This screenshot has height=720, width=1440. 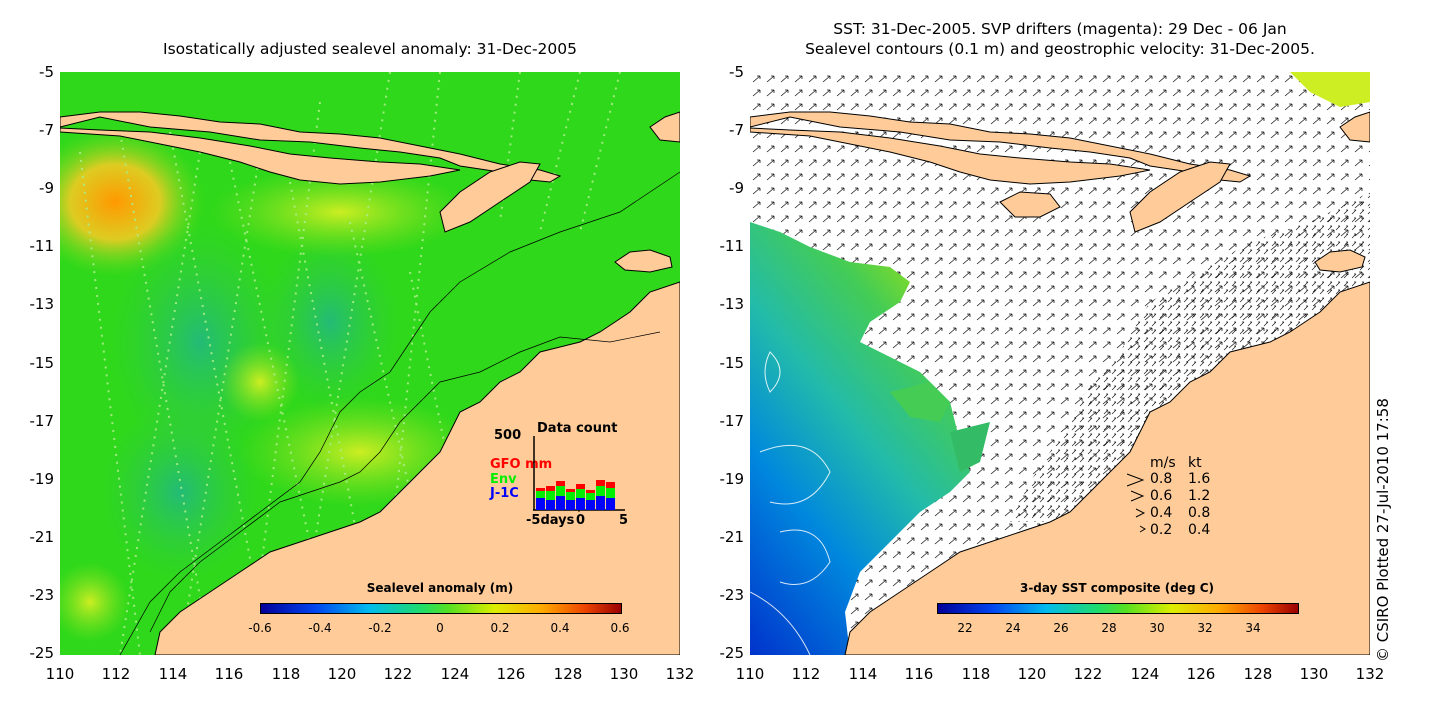 What do you see at coordinates (1163, 463) in the screenshot?
I see `velocity-legend-header-ms: m/s` at bounding box center [1163, 463].